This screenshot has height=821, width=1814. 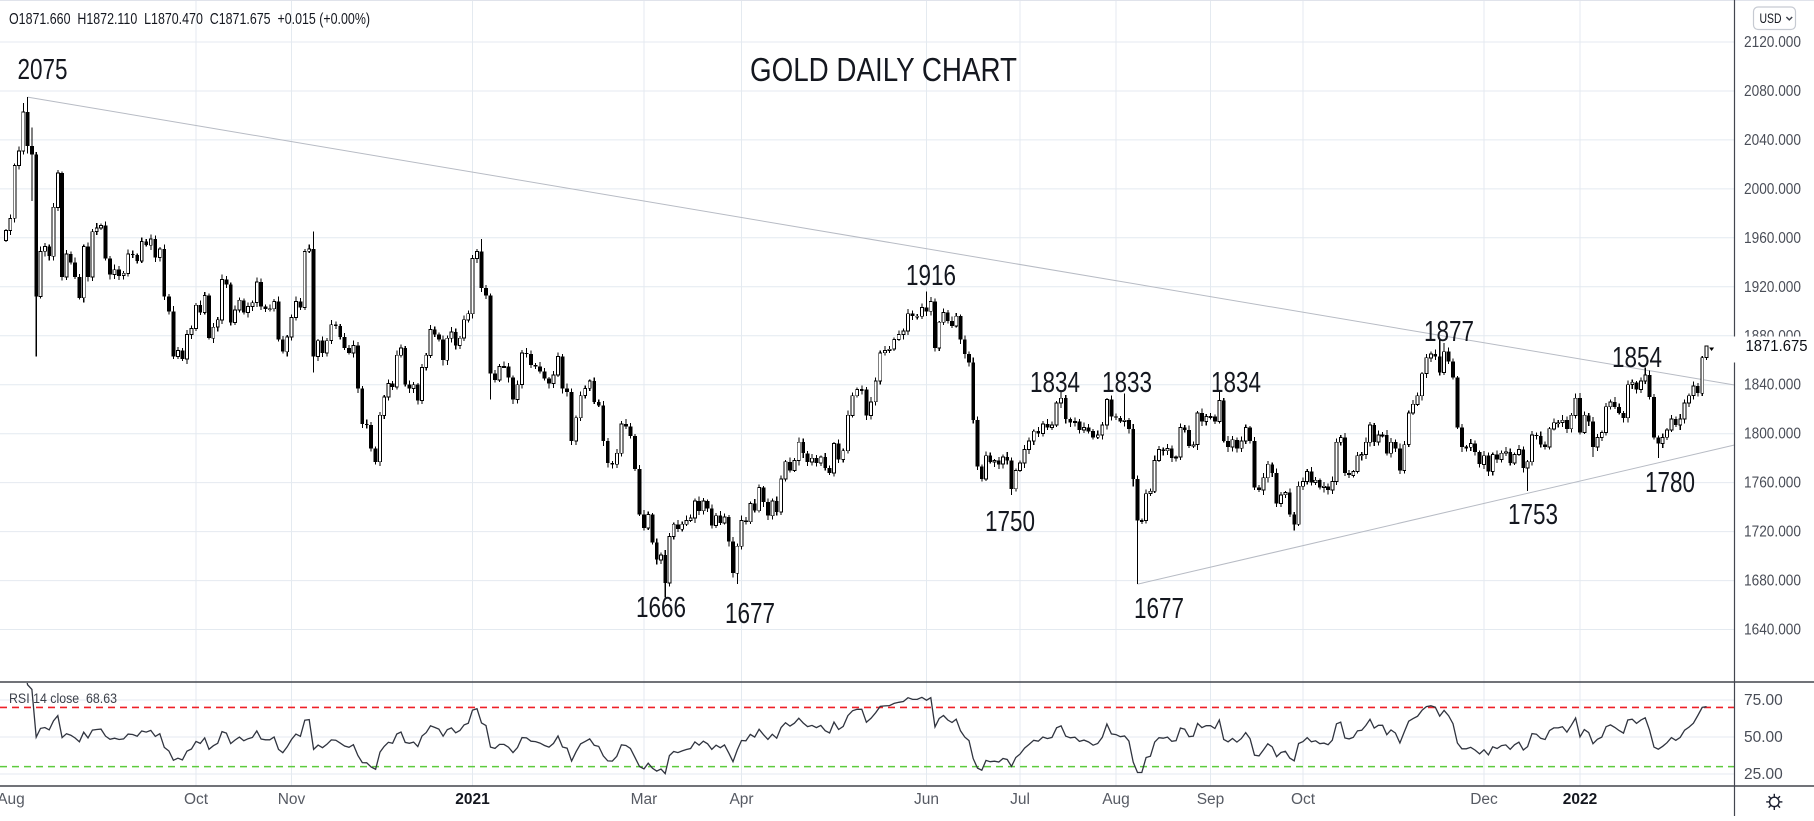 I want to click on svg-text: 2080.000, so click(x=1772, y=91).